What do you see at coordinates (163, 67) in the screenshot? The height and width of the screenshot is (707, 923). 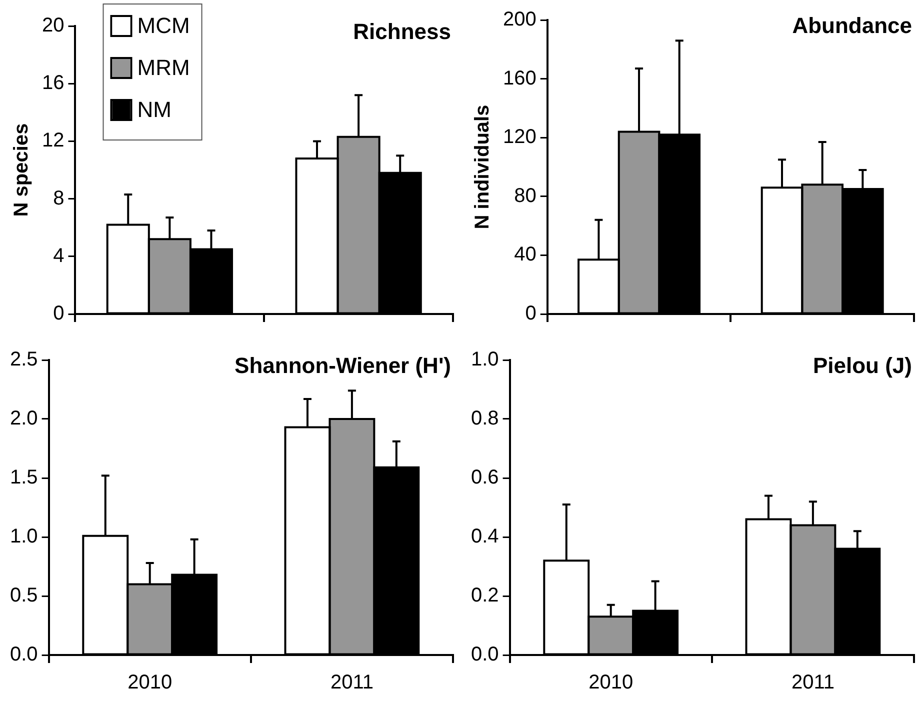 I see `legend-label: MRM` at bounding box center [163, 67].